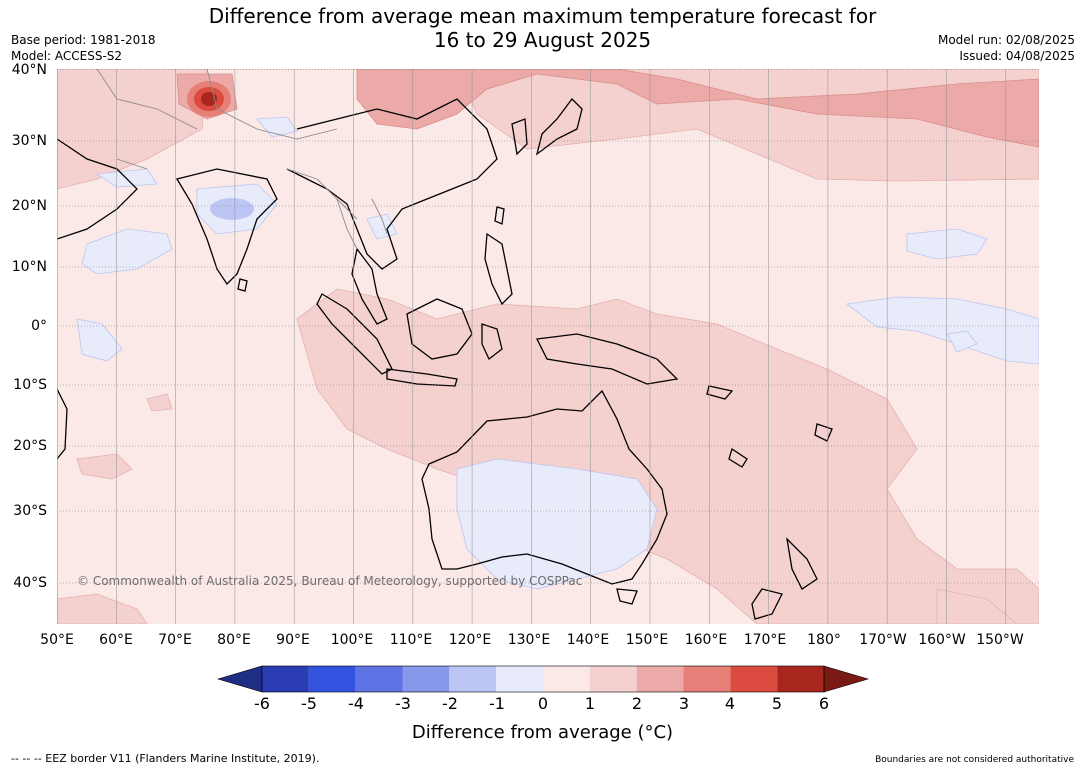 This screenshot has height=770, width=1085. I want to click on lat-label: 0°, so click(39, 326).